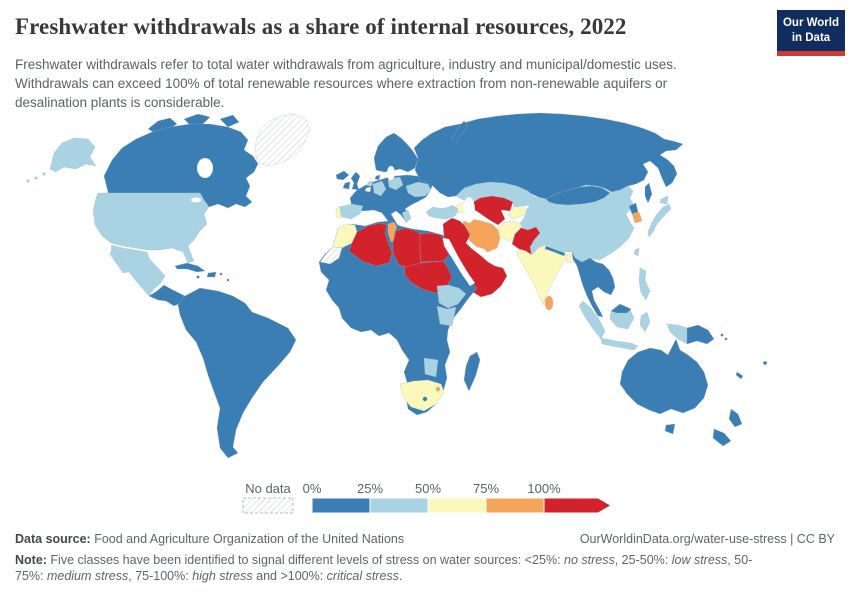 The image size is (850, 600). I want to click on region-nepal-bhutan, so click(555, 251).